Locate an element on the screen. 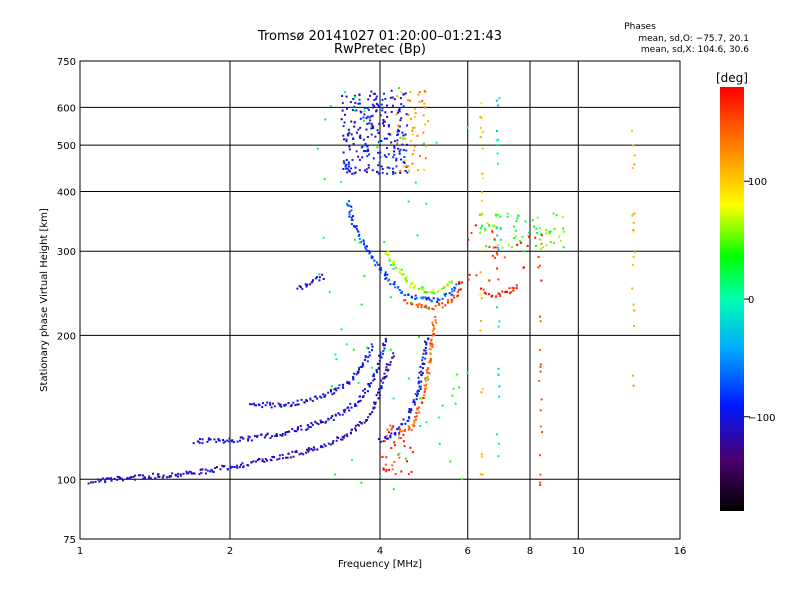  colorbar is located at coordinates (732, 299).